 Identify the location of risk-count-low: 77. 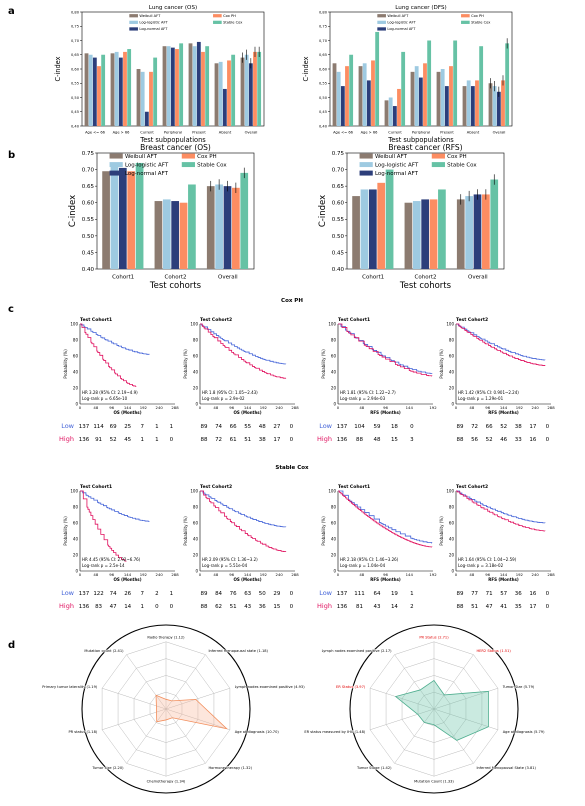
(474, 594).